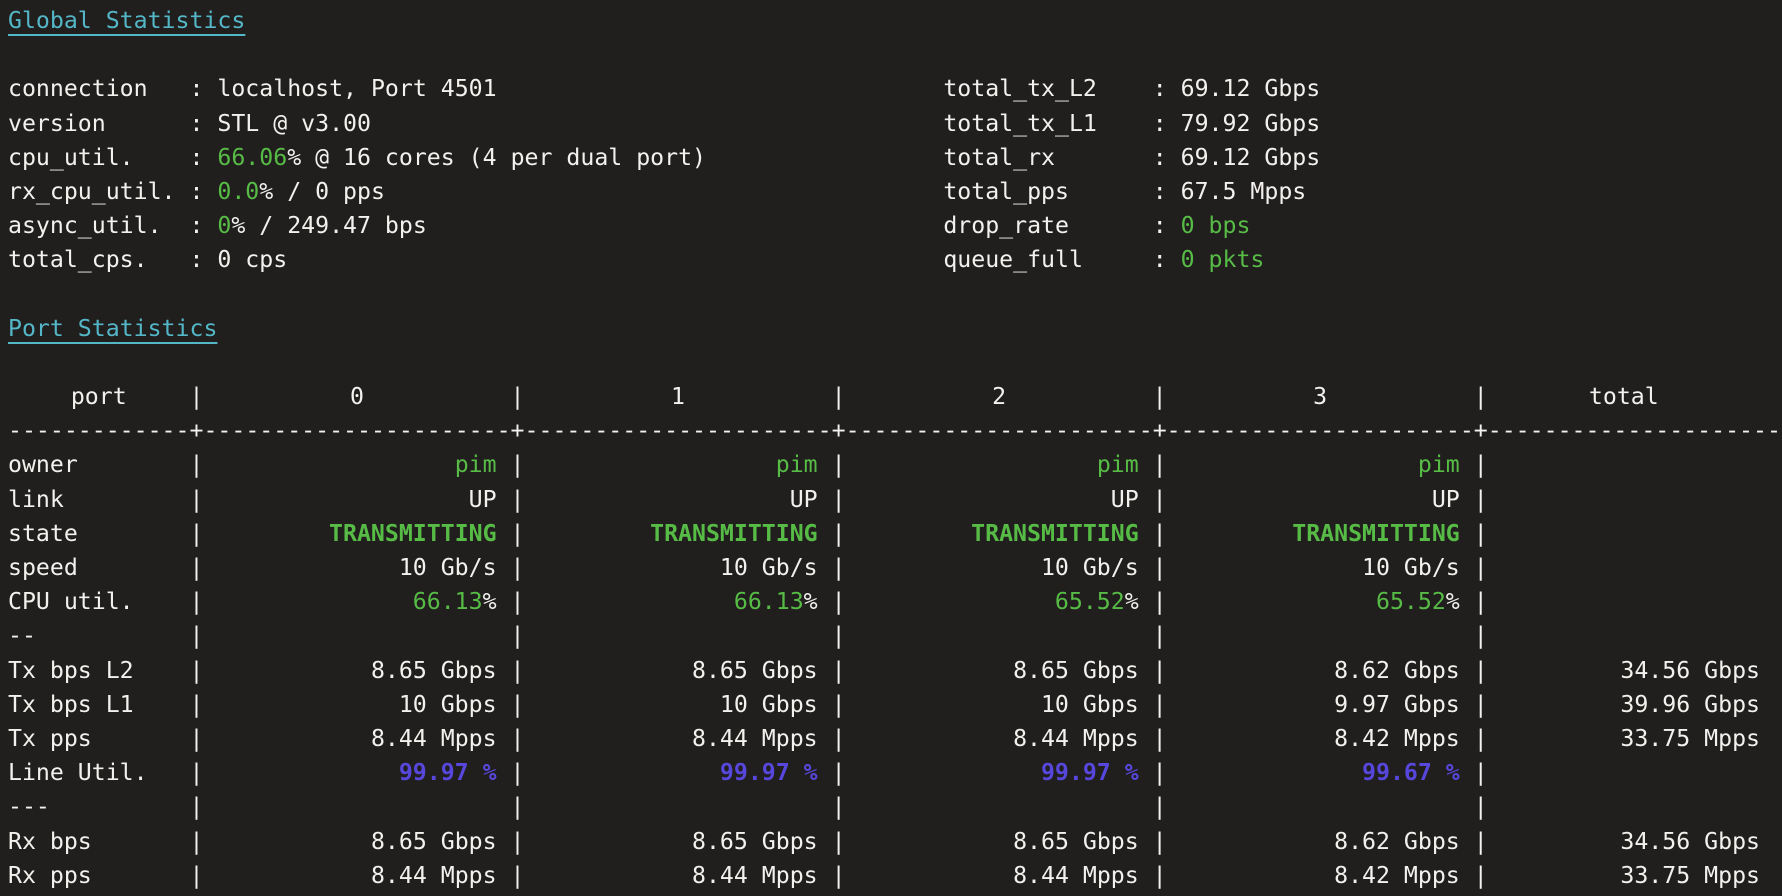  Describe the element at coordinates (43, 567) in the screenshot. I see `row-label: speed` at that location.